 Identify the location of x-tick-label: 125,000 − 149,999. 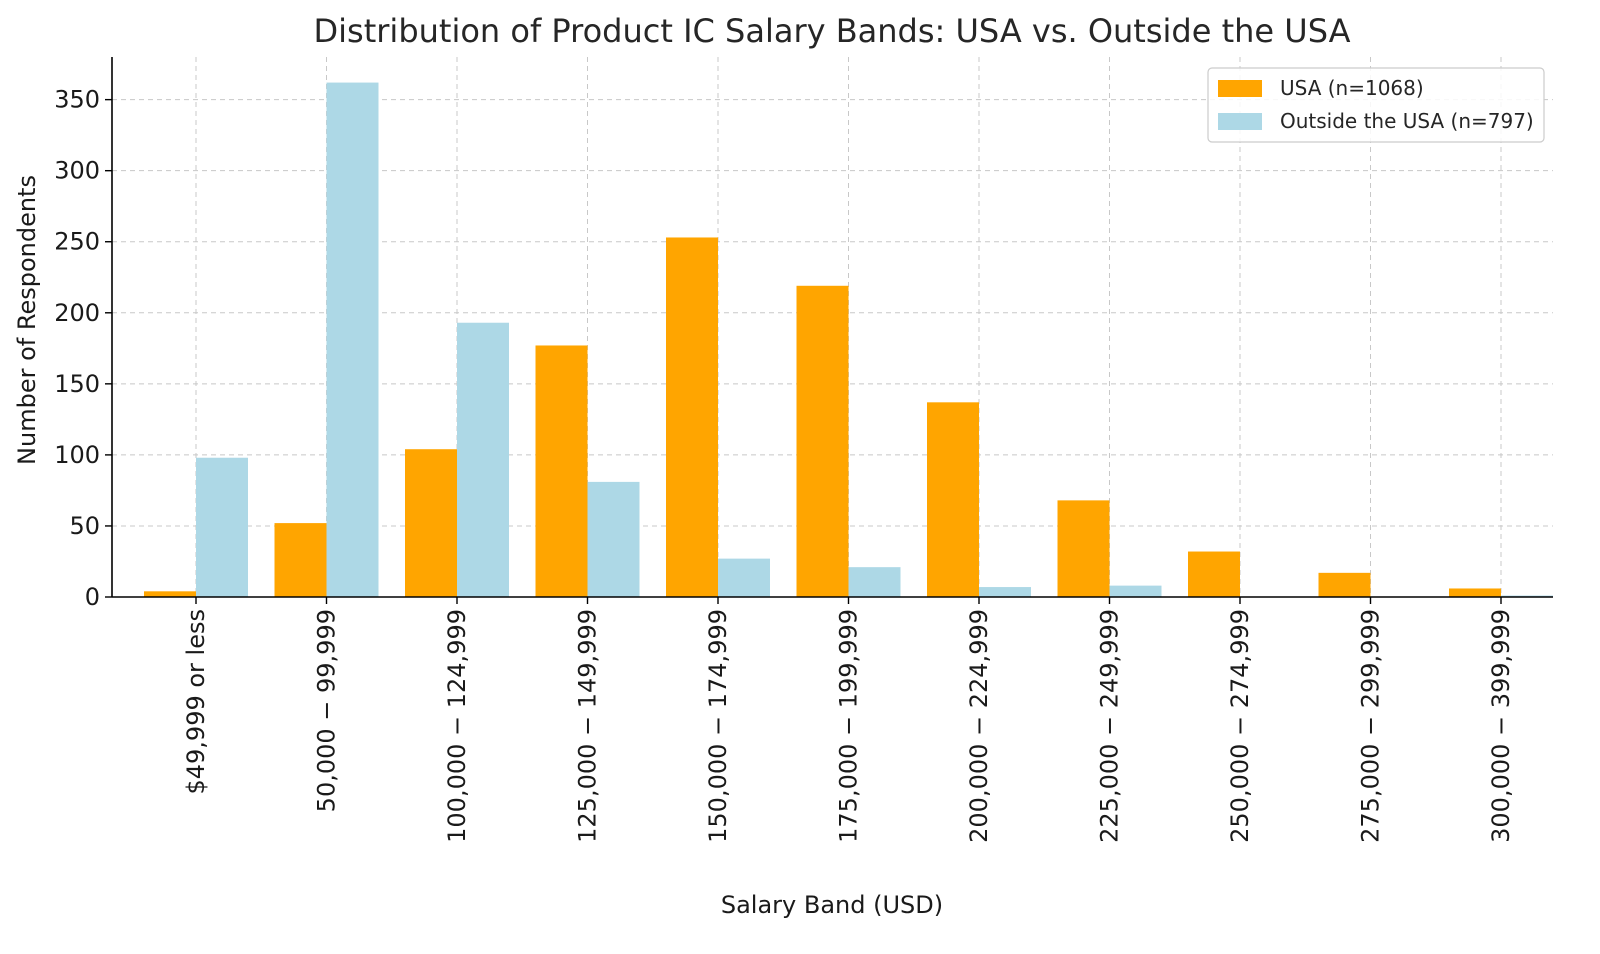
(588, 726).